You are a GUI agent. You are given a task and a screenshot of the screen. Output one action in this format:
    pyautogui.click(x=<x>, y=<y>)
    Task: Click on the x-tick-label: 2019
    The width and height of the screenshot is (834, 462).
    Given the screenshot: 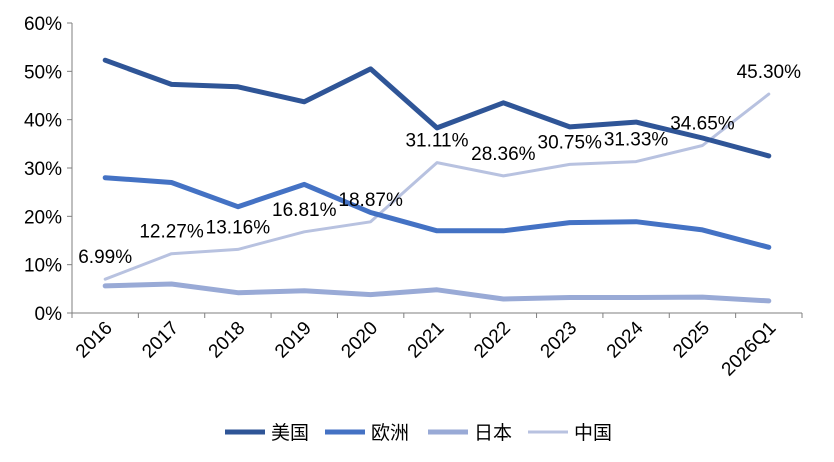 What is the action you would take?
    pyautogui.click(x=293, y=340)
    